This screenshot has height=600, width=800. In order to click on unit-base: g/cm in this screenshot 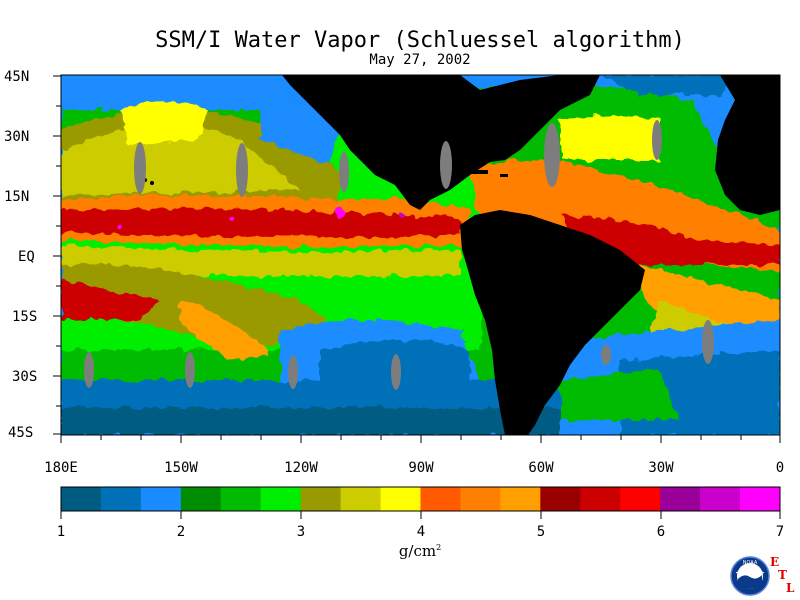, I will do `click(417, 551)`.